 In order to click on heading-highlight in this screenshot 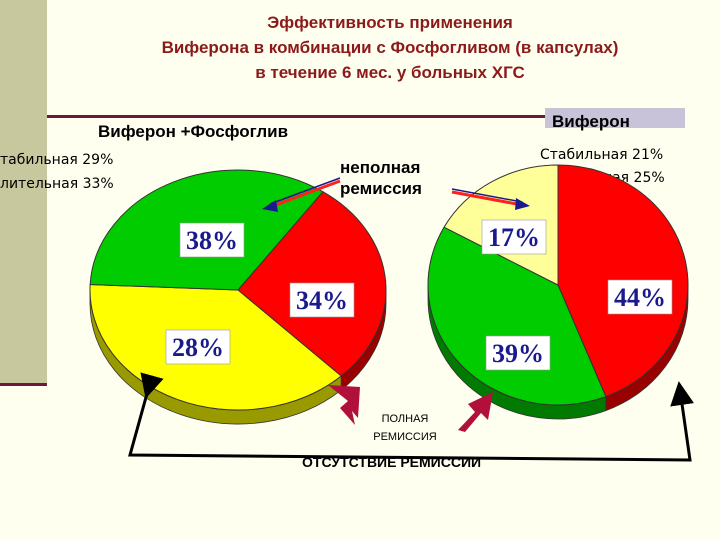, I will do `click(615, 118)`.